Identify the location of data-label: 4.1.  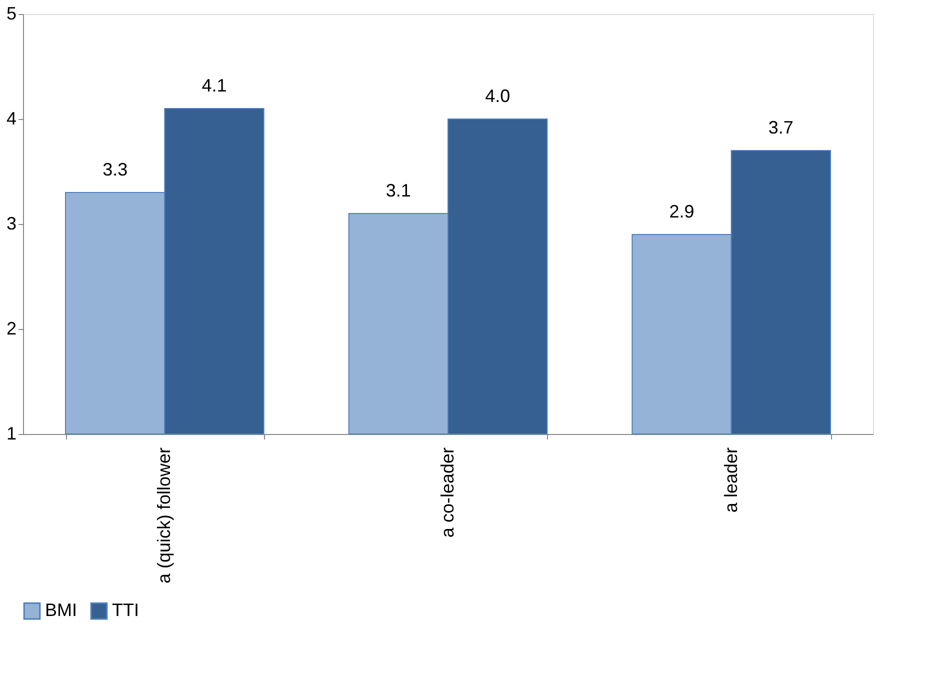
(214, 86).